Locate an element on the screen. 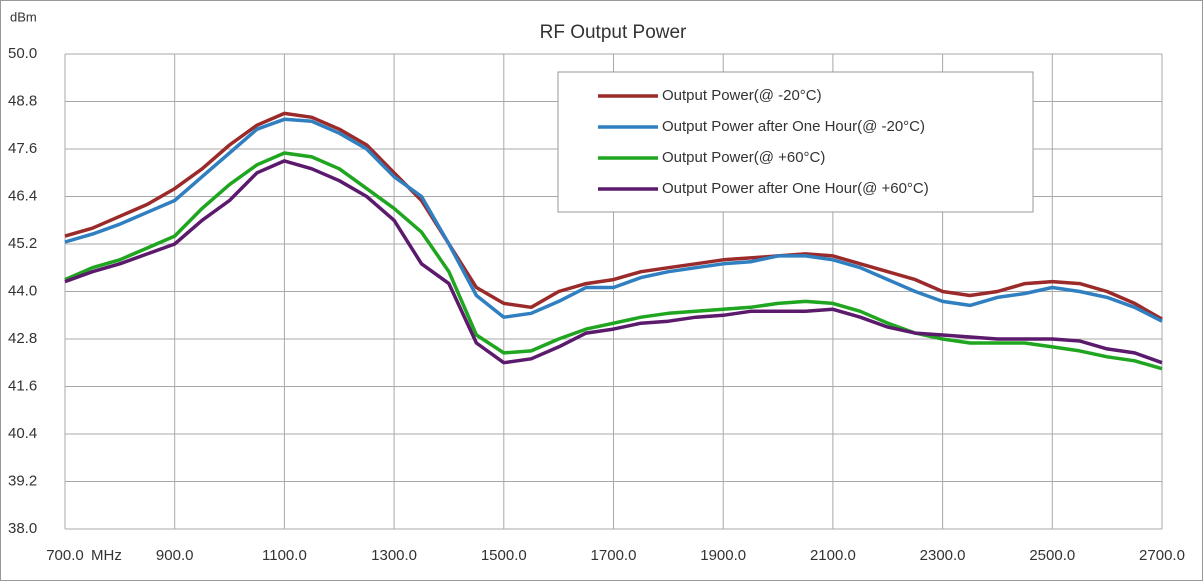 The width and height of the screenshot is (1203, 581). x-tick-label: 700.0 is located at coordinates (65, 555).